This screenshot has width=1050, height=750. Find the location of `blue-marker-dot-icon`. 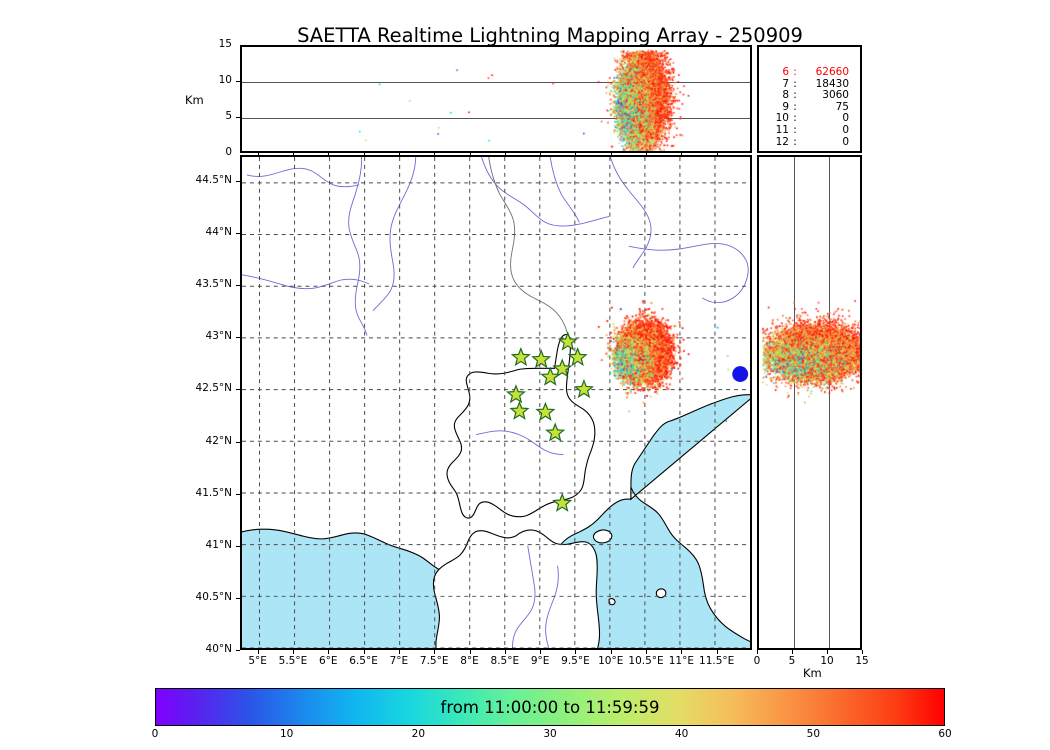

blue-marker-dot-icon is located at coordinates (740, 374).